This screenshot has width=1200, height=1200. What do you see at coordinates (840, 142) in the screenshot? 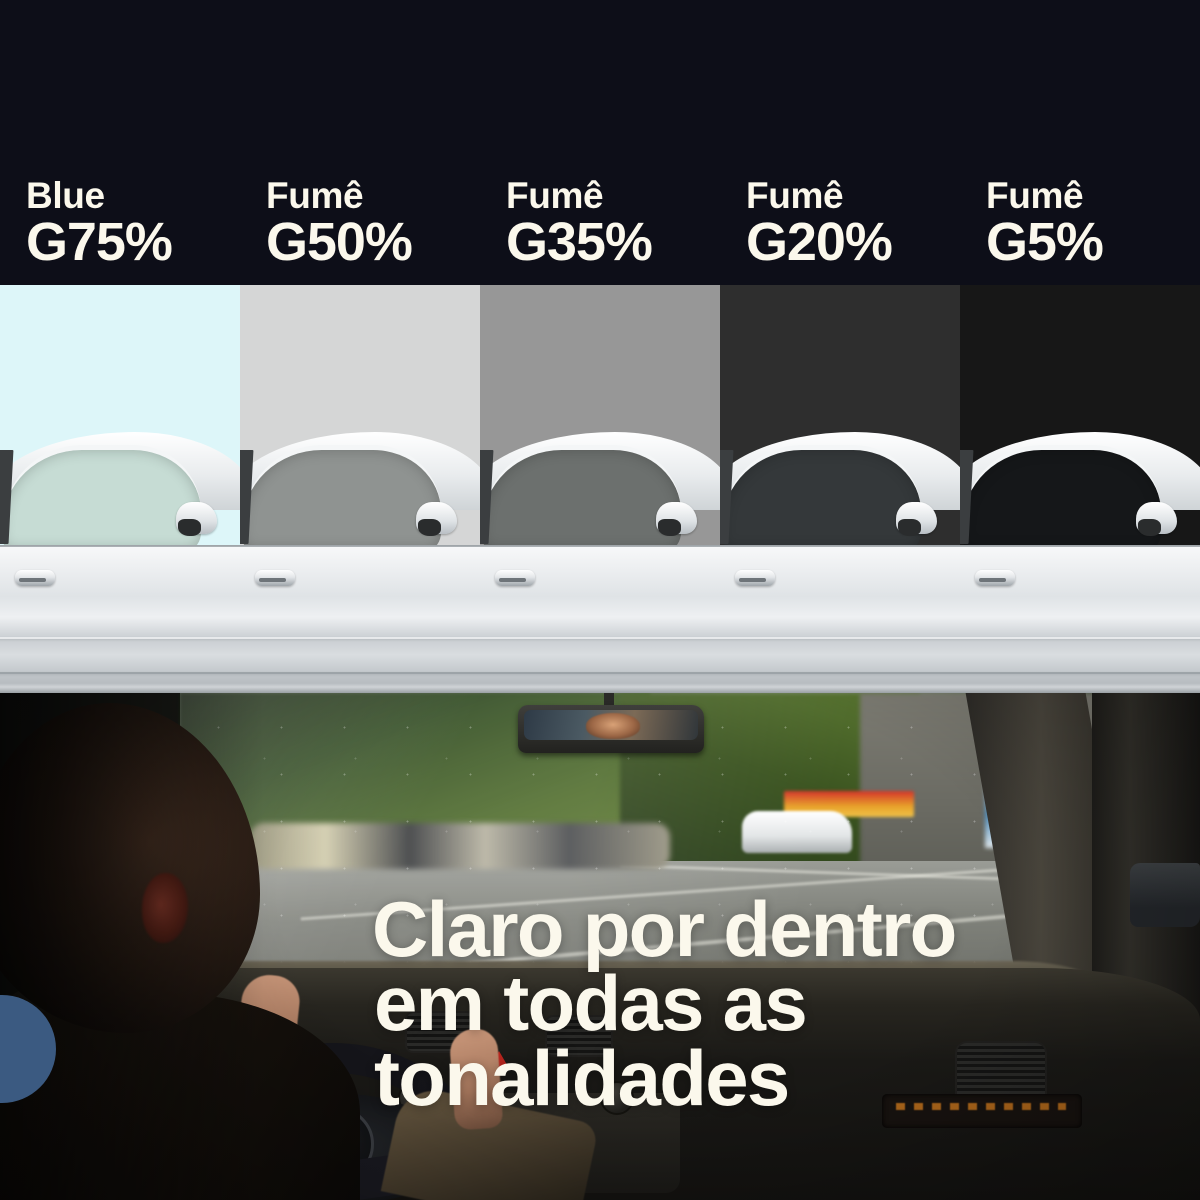
I see `tint-label-4: Fumê G20%` at bounding box center [840, 142].